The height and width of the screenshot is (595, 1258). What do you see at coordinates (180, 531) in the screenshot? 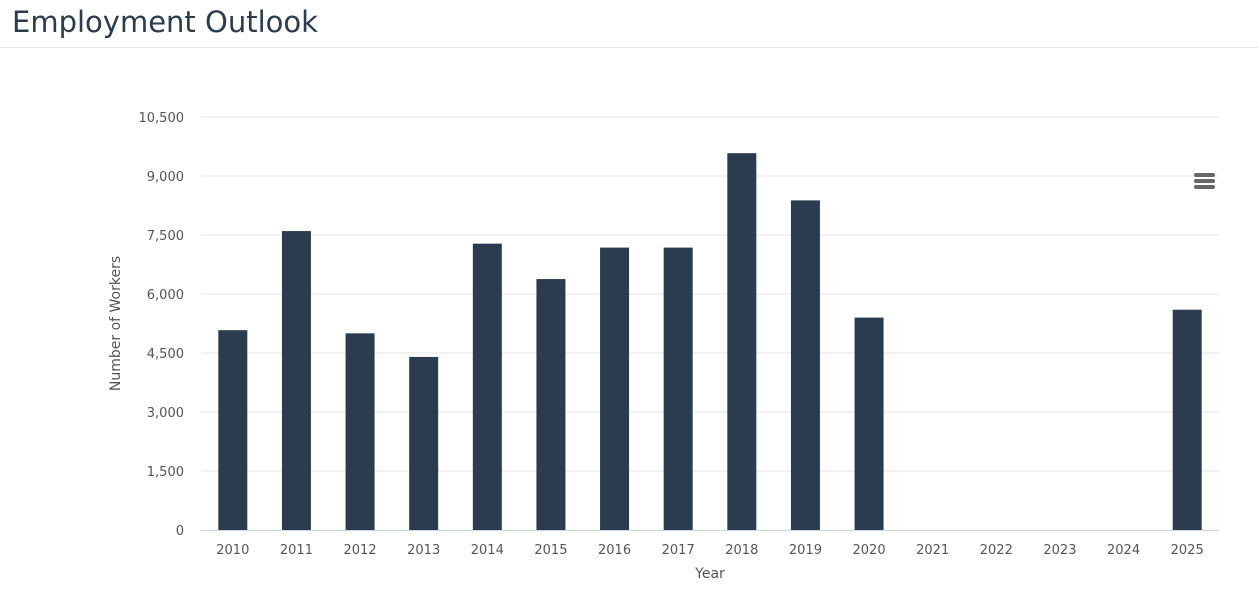
I see `y-tick-label: 0` at bounding box center [180, 531].